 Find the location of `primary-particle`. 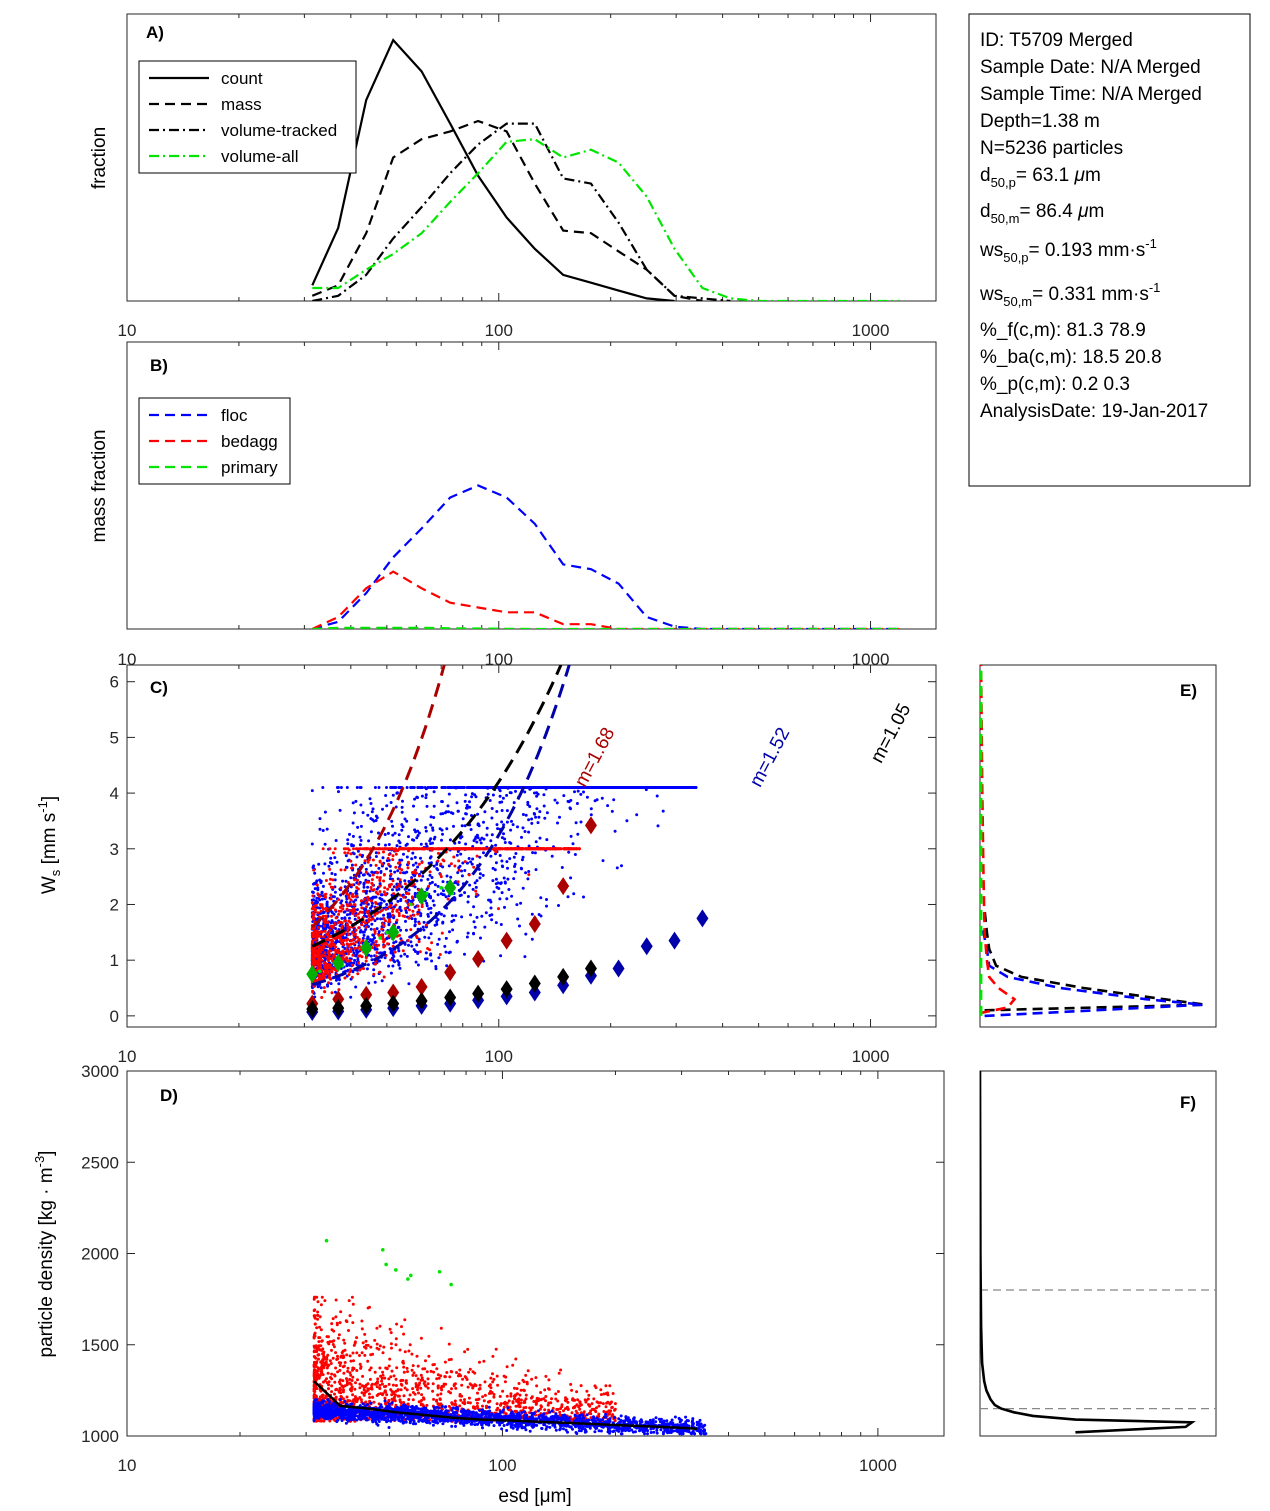

primary-particle is located at coordinates (441, 887).